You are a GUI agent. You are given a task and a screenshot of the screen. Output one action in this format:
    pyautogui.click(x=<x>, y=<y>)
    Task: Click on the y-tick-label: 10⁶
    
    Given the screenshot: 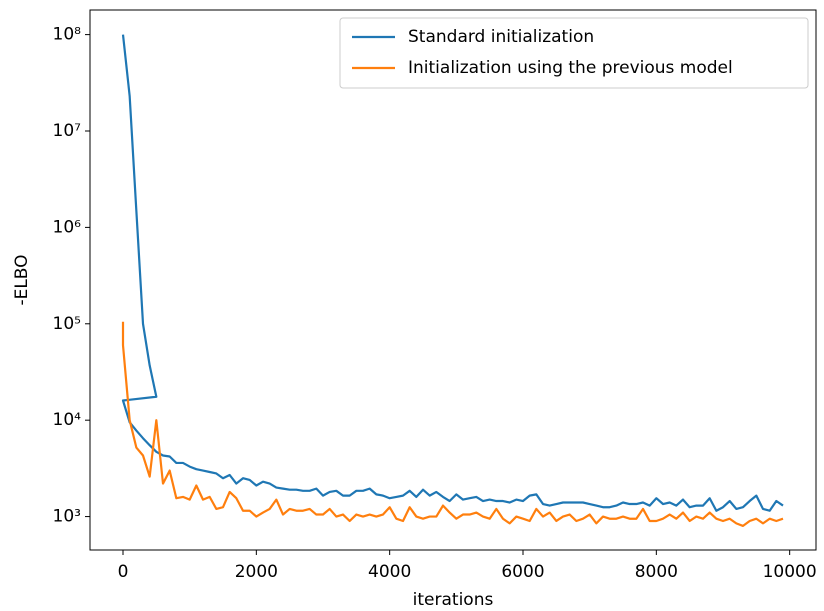 What is the action you would take?
    pyautogui.click(x=67, y=227)
    